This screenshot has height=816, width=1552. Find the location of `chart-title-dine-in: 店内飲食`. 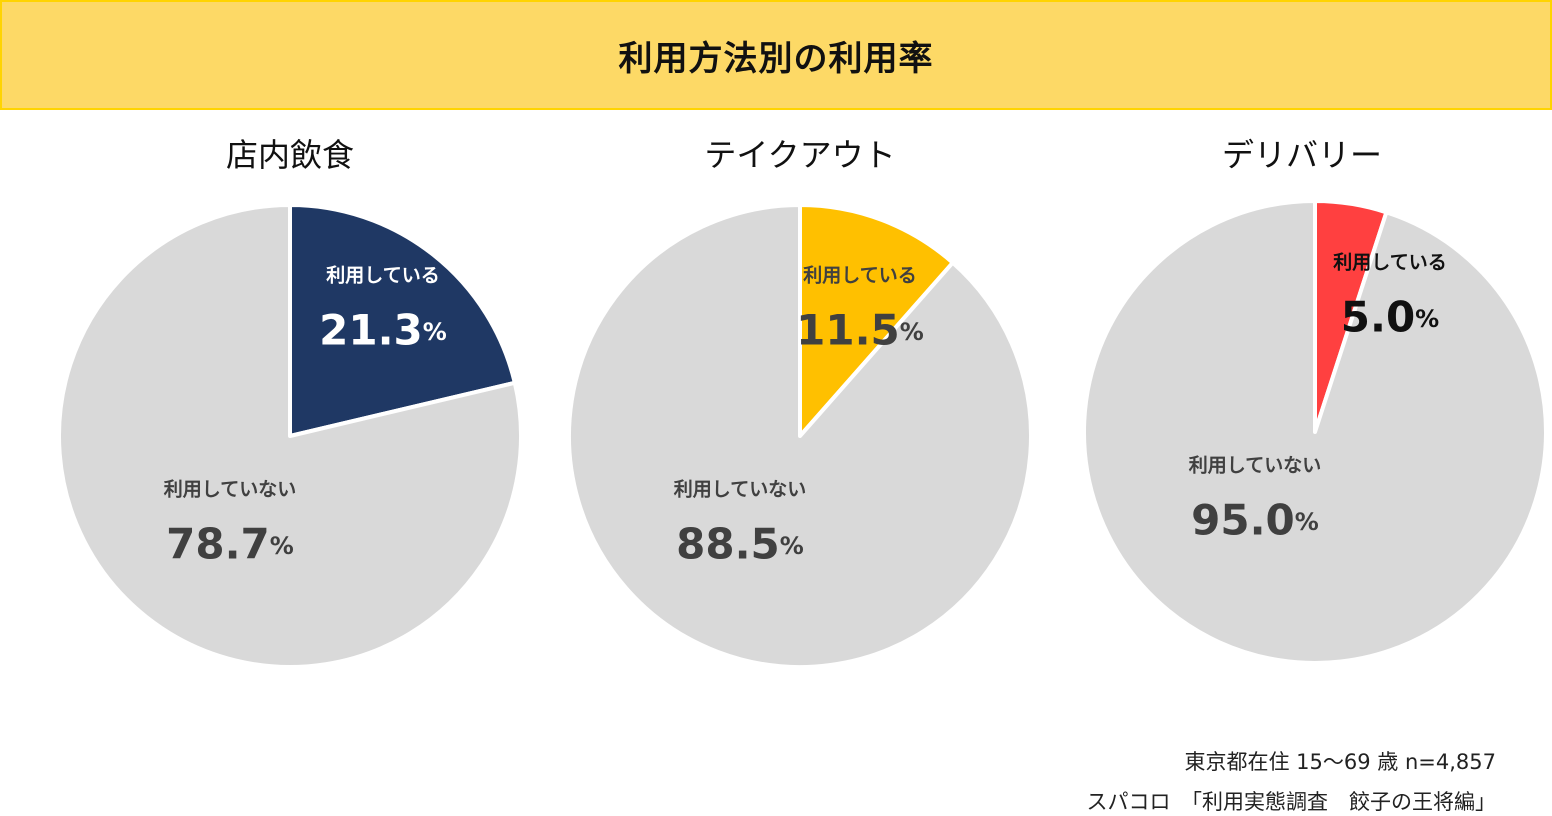

chart-title-dine-in: 店内飲食 is located at coordinates (289, 155).